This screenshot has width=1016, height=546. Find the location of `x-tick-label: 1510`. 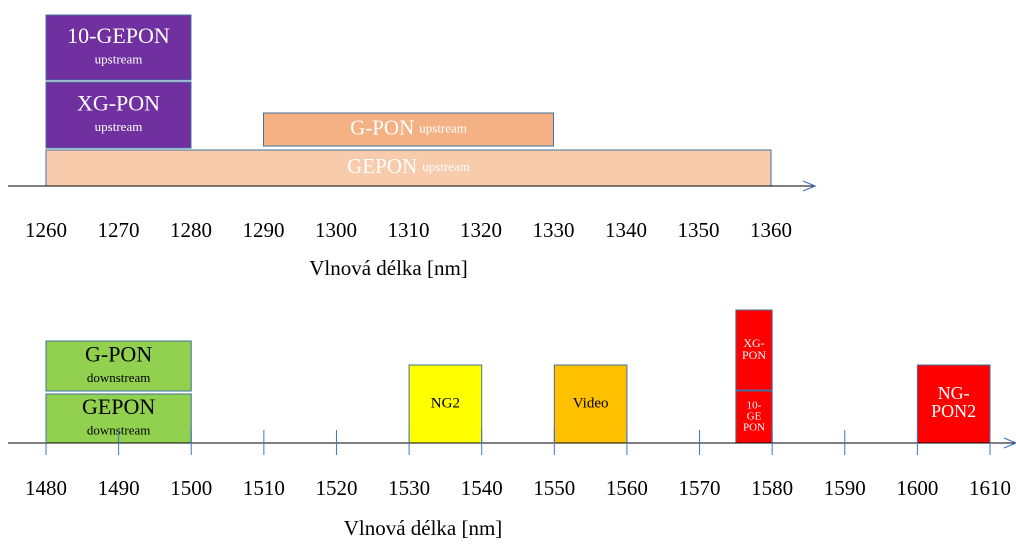

x-tick-label: 1510 is located at coordinates (264, 488).